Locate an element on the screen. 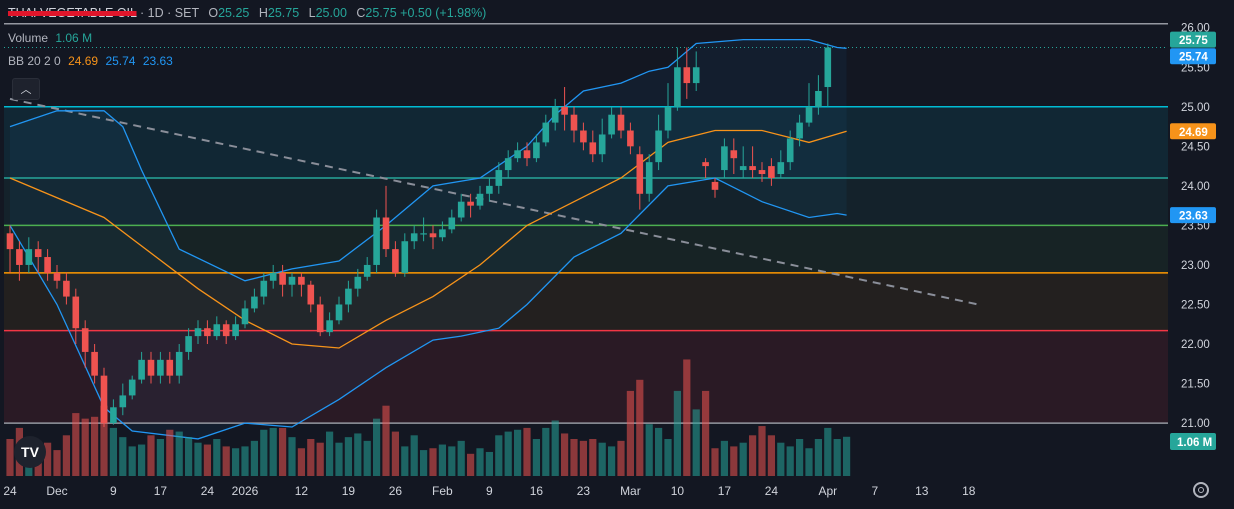 The height and width of the screenshot is (509, 1234). x-tick-label: 16 is located at coordinates (537, 491).